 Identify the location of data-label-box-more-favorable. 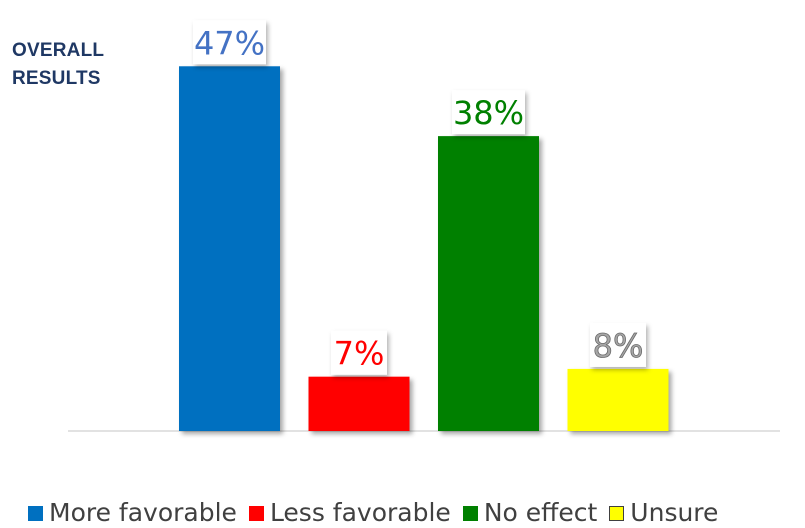
(229, 42).